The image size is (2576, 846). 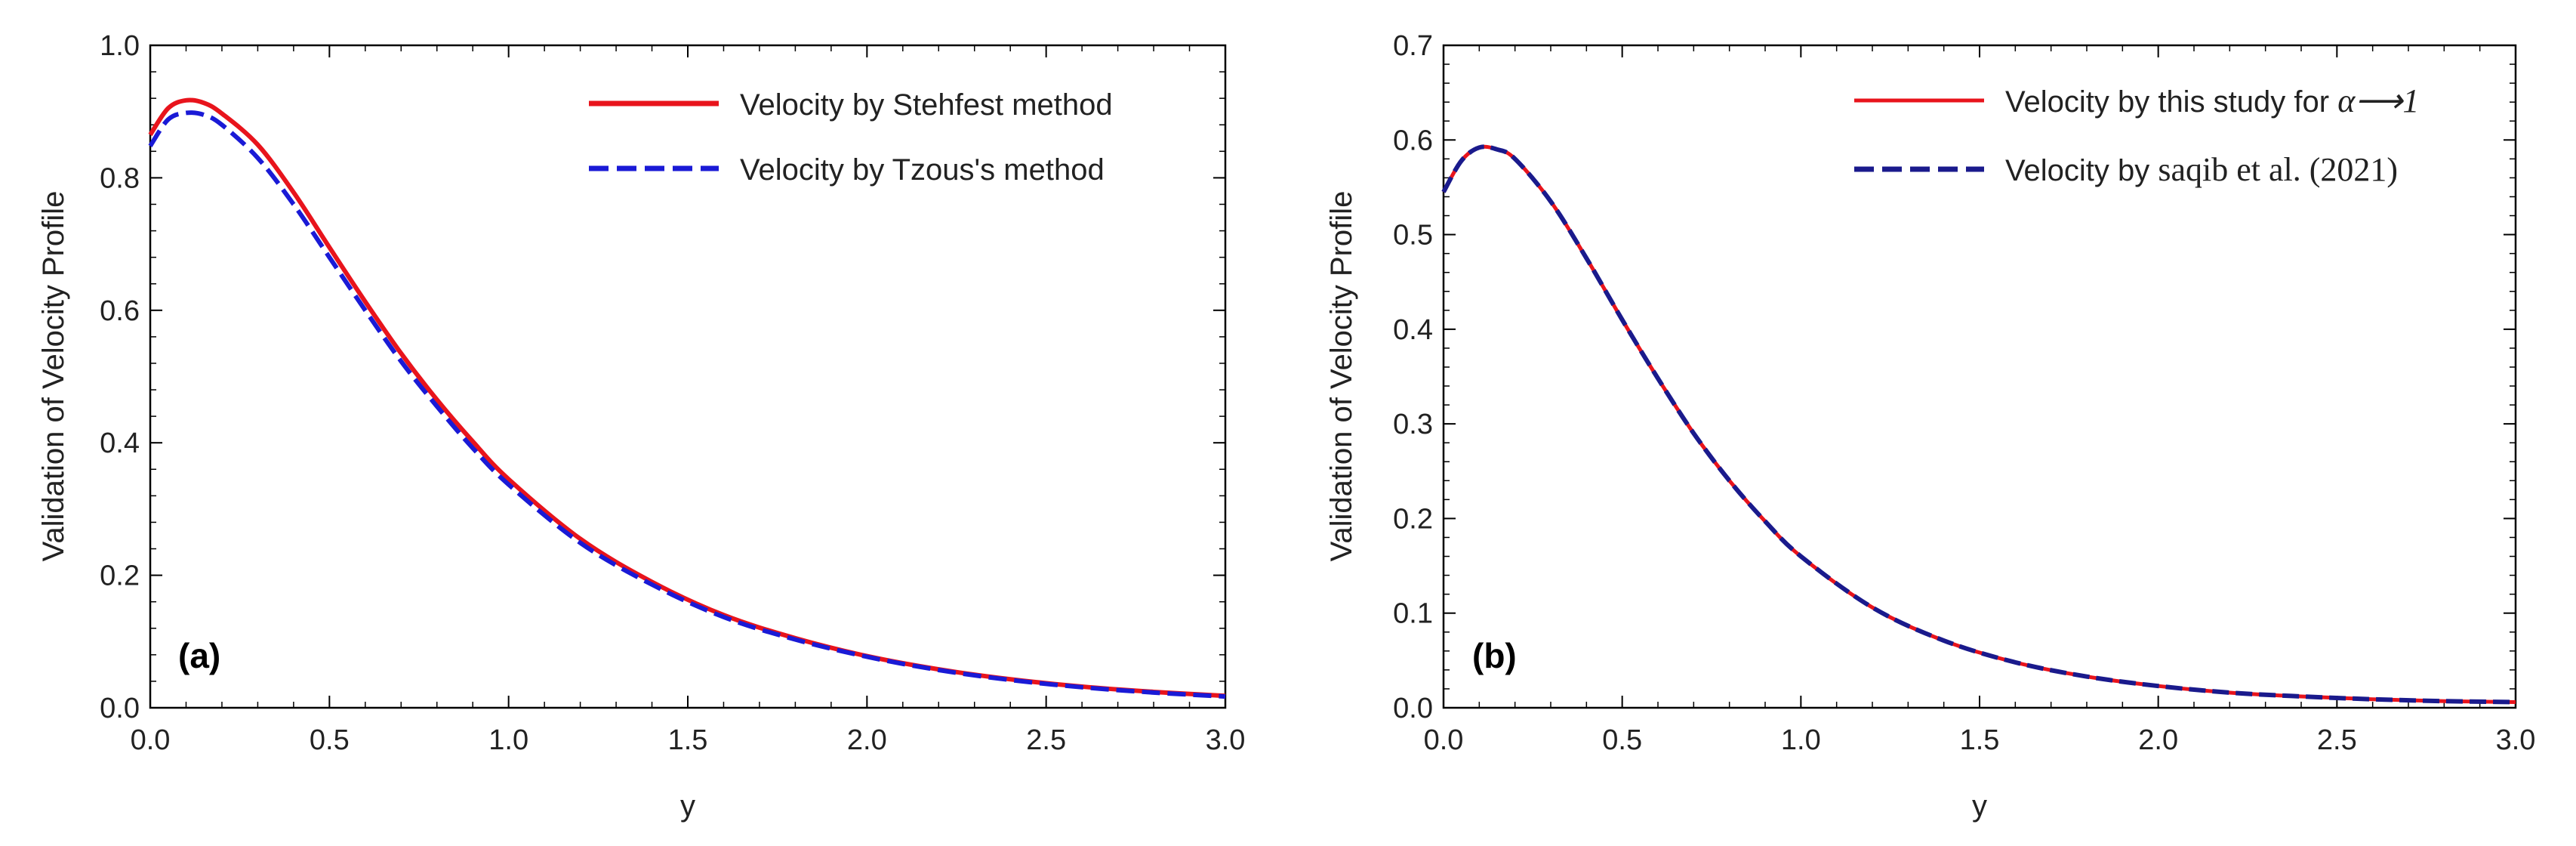 What do you see at coordinates (1413, 236) in the screenshot?
I see `y-tick-label: 0.5` at bounding box center [1413, 236].